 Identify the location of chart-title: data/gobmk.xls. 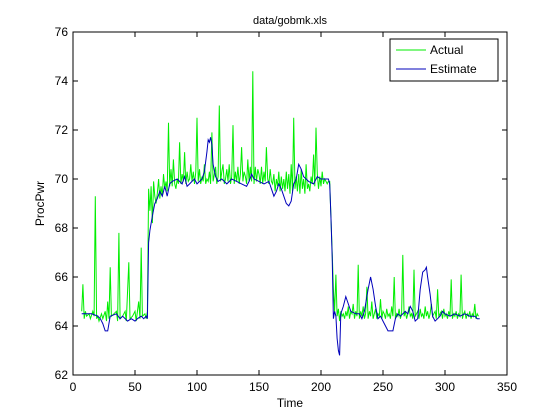
(290, 21).